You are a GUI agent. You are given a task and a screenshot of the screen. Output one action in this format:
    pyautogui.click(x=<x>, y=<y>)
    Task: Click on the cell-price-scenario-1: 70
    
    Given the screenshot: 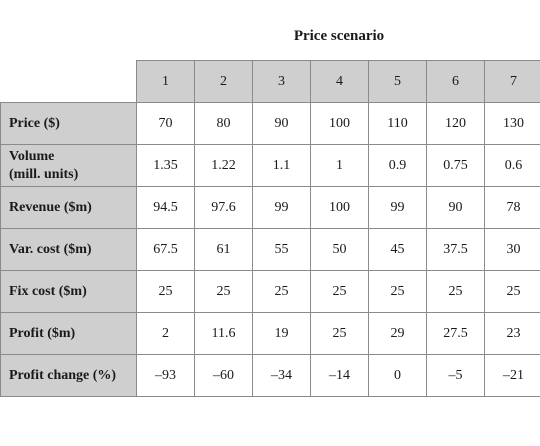 What is the action you would take?
    pyautogui.click(x=165, y=123)
    